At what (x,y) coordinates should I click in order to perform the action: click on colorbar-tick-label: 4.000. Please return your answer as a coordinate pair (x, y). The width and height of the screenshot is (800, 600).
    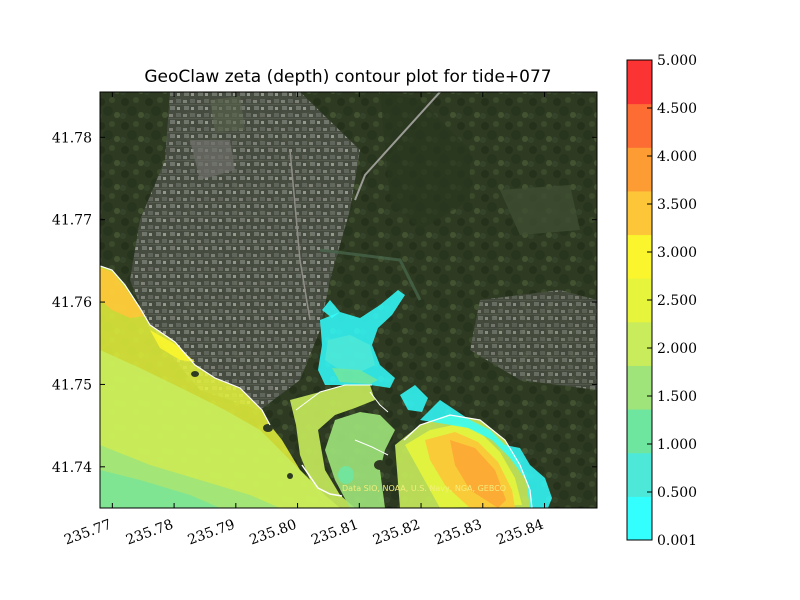
    Looking at the image, I should click on (677, 157).